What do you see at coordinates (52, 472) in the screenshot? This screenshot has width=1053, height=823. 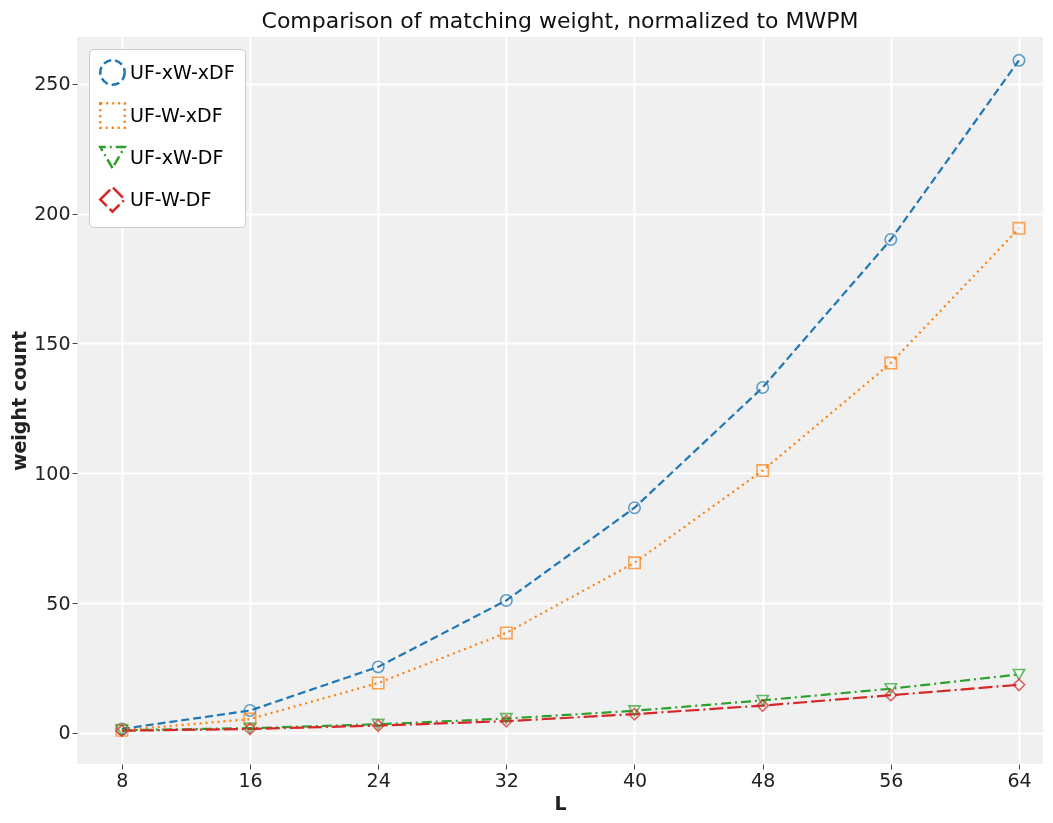 I see `y-tick-label: 100` at bounding box center [52, 472].